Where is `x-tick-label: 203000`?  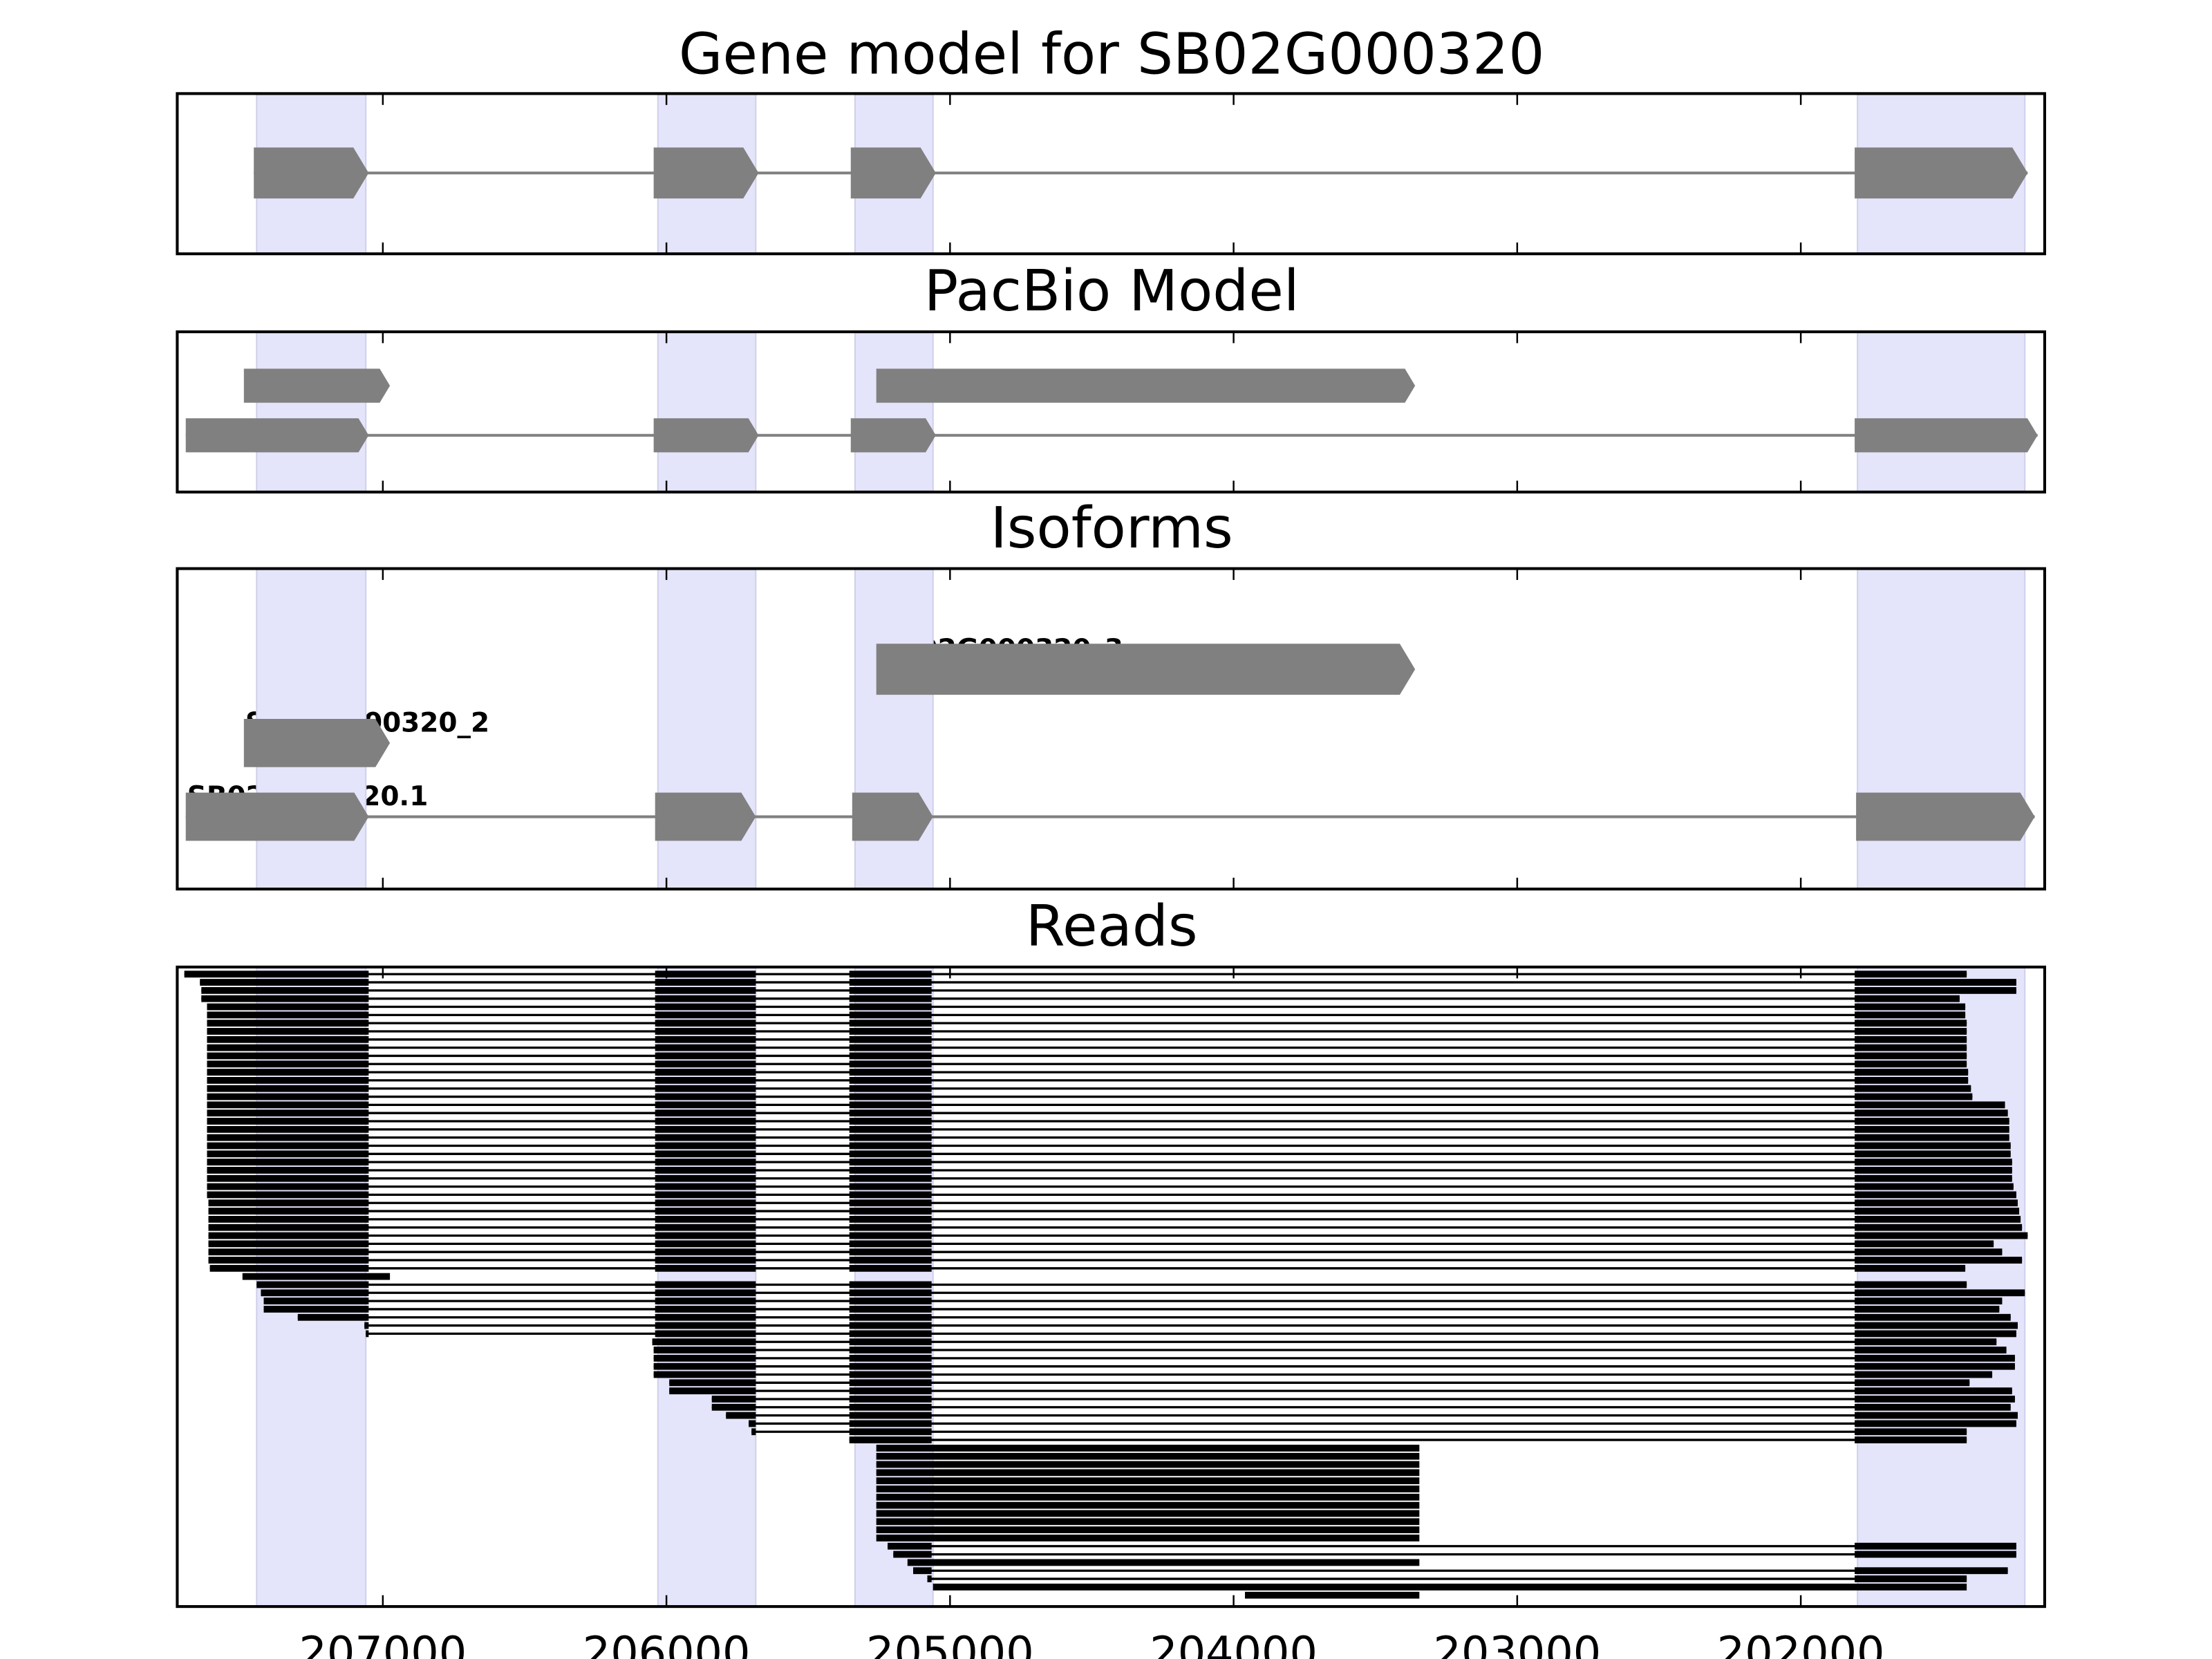 x-tick-label: 203000 is located at coordinates (1518, 1643).